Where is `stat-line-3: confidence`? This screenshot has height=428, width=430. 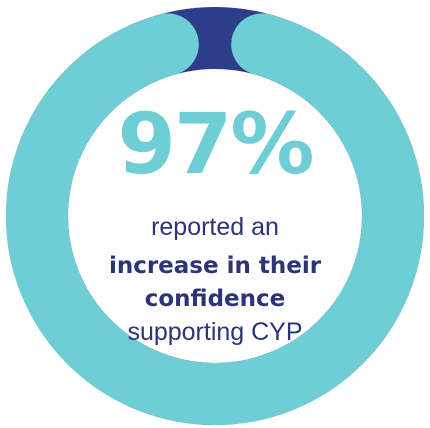
stat-line-3: confidence is located at coordinates (215, 299).